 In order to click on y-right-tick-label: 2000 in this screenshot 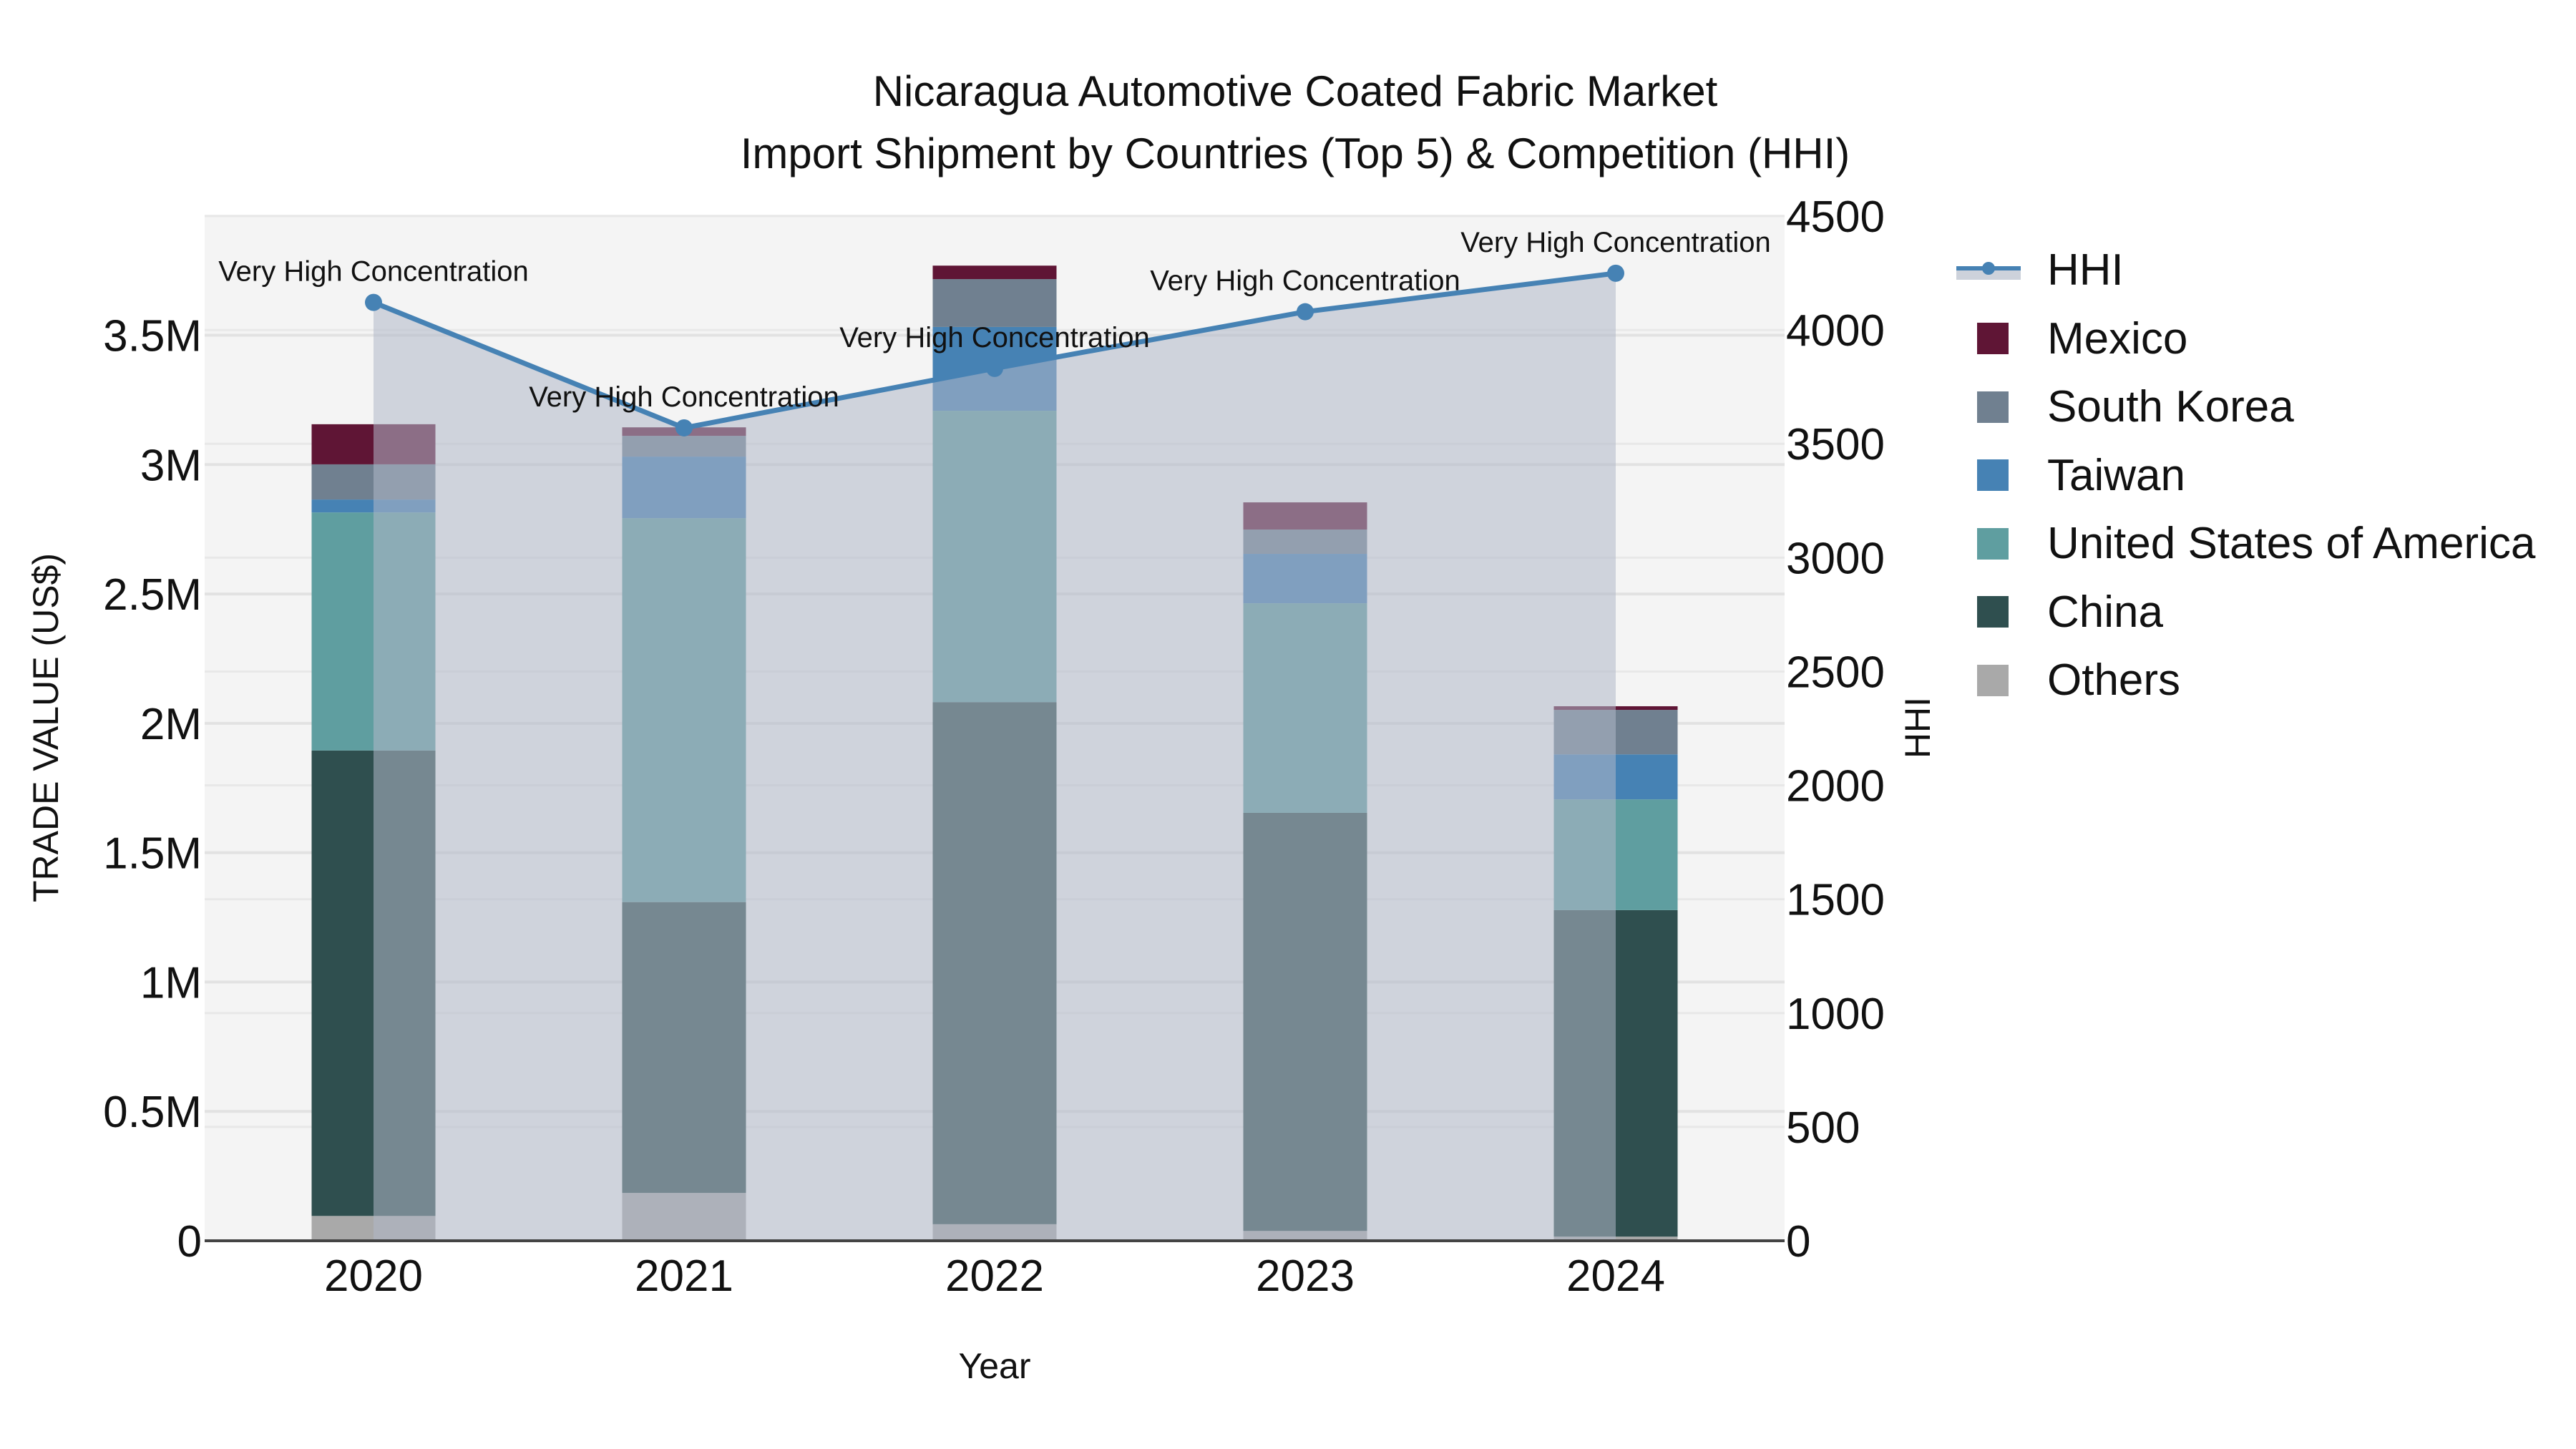, I will do `click(1835, 786)`.